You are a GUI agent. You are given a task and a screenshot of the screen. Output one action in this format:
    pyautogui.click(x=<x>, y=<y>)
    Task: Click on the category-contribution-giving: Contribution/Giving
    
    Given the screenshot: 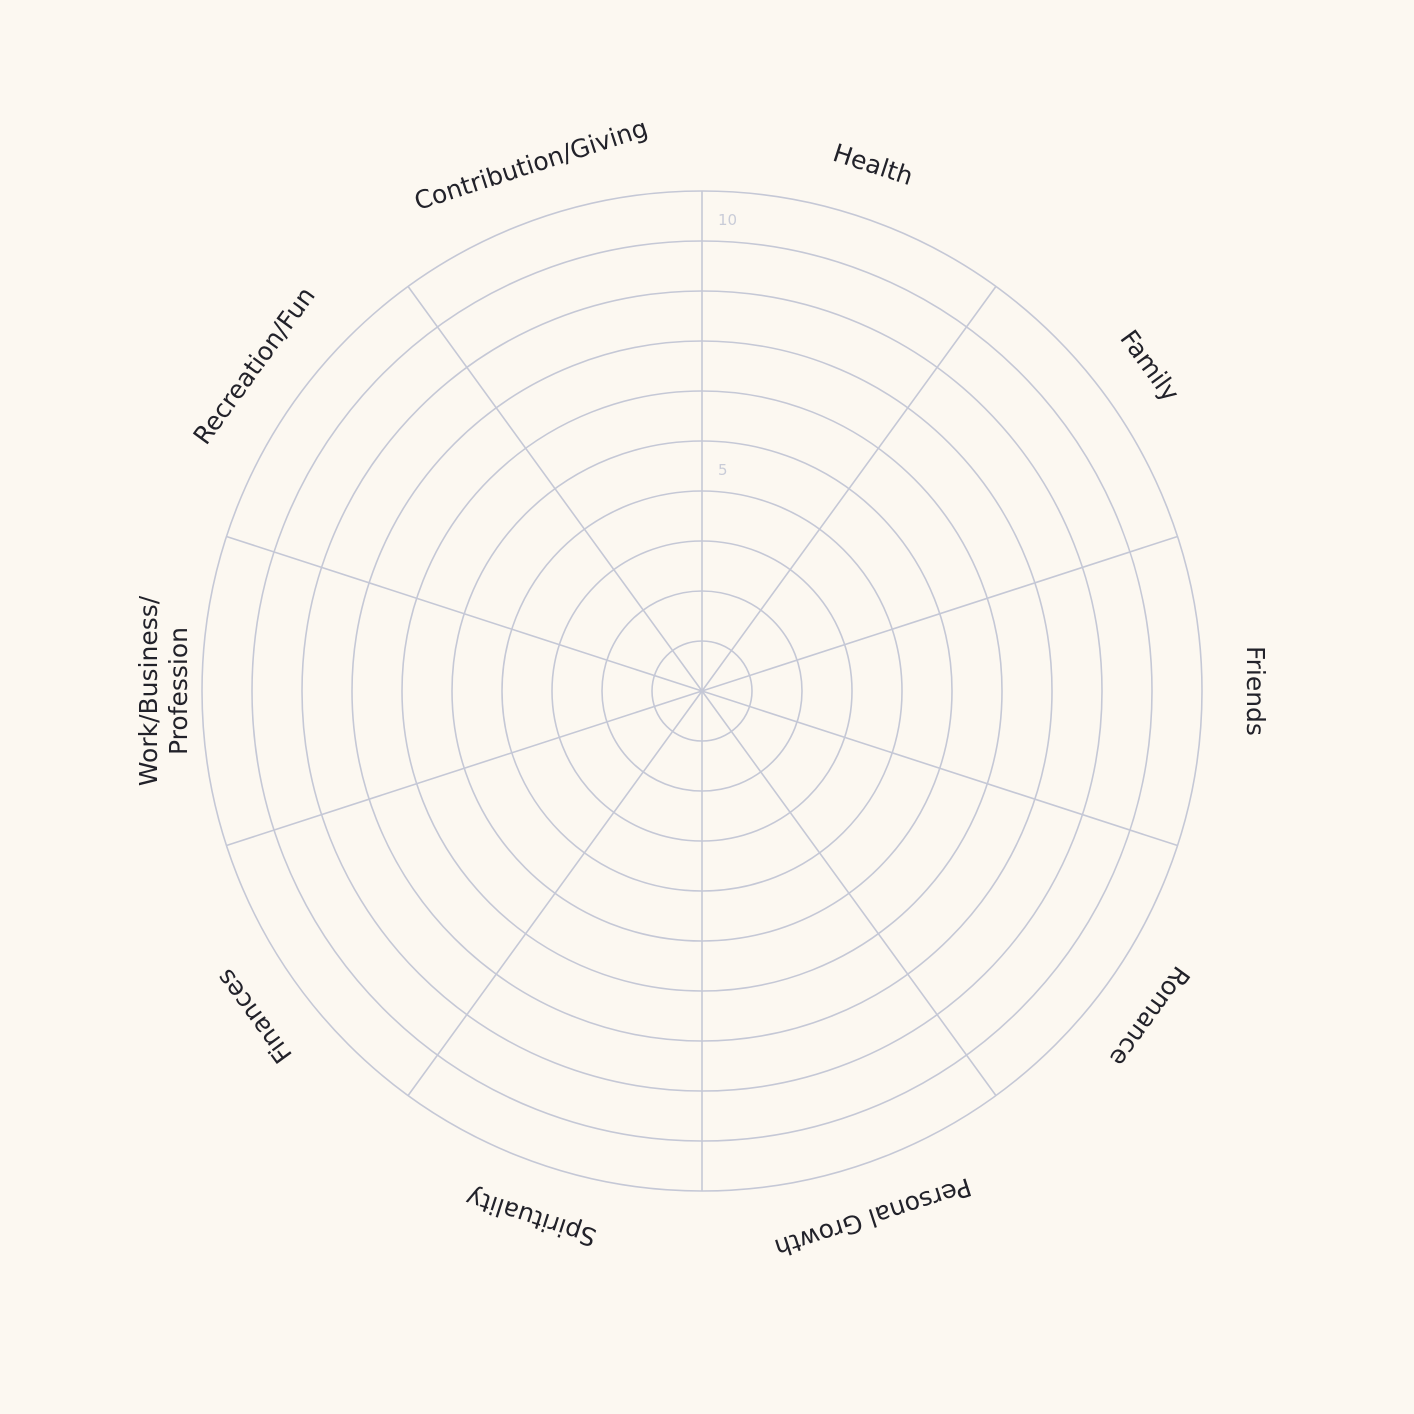 What is the action you would take?
    pyautogui.click(x=531, y=164)
    